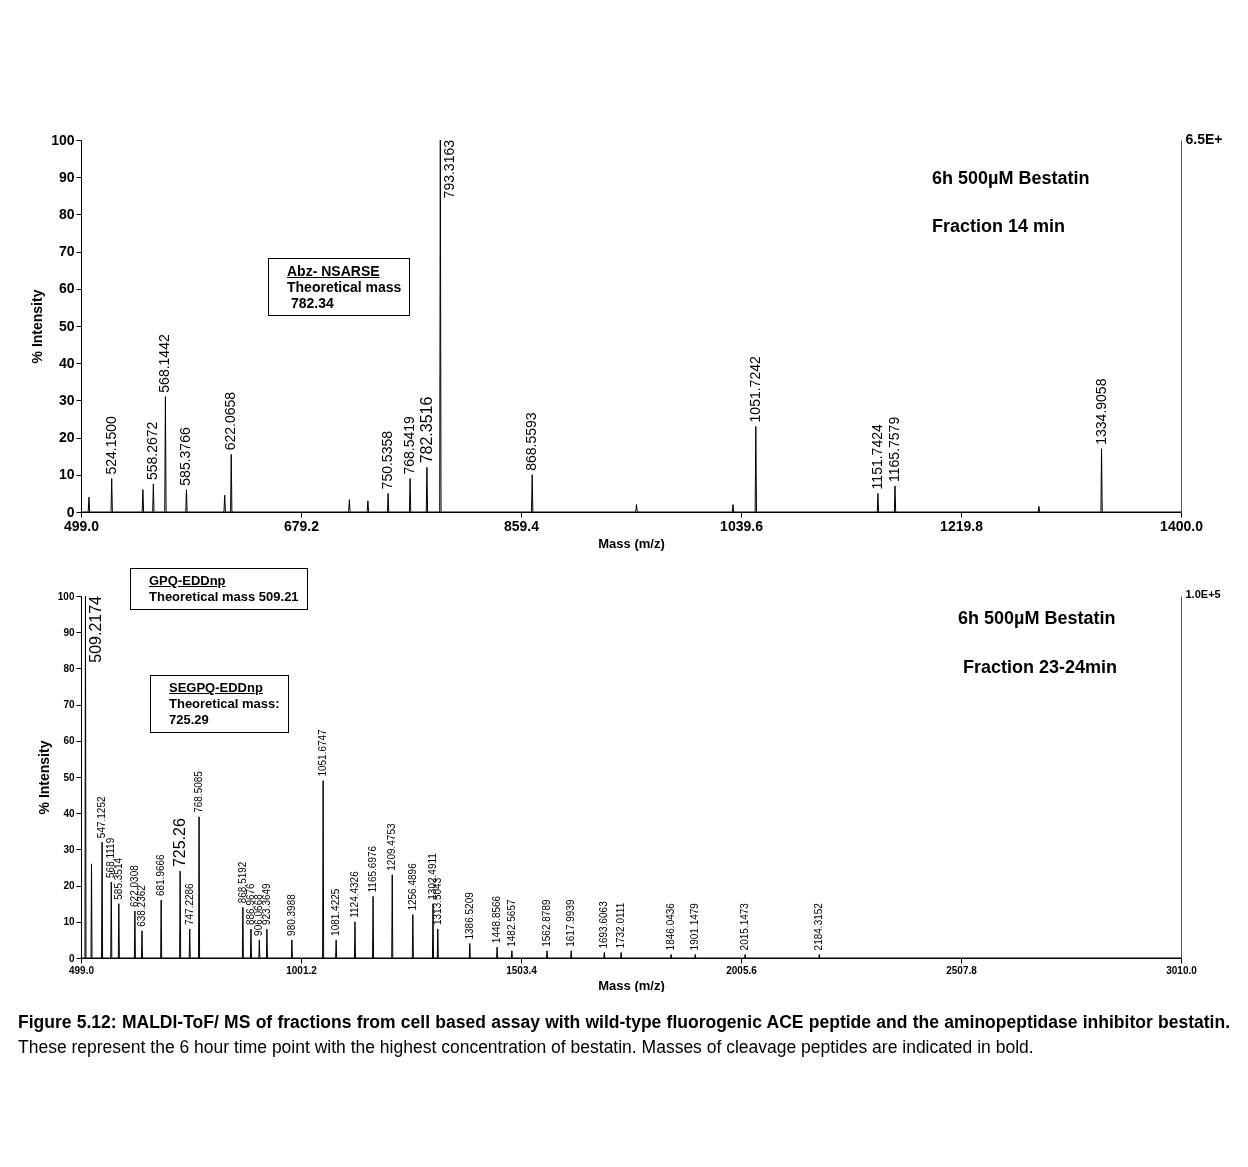 This screenshot has height=1167, width=1248. I want to click on annotation: Fraction 23-24min, so click(1040, 667).